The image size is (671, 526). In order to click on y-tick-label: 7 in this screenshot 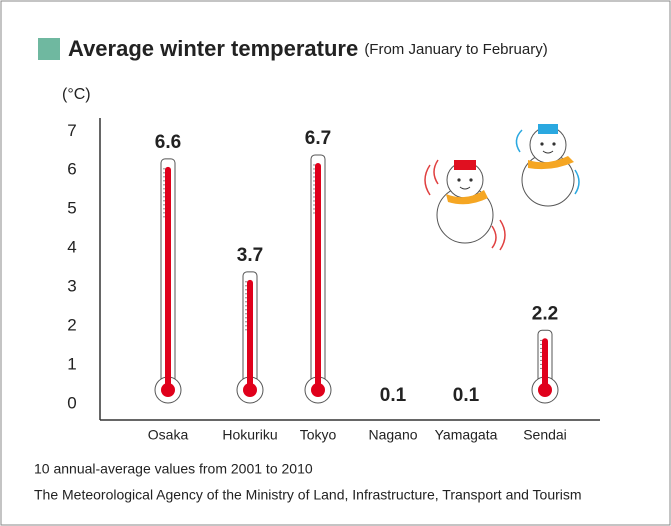, I will do `click(71, 130)`.